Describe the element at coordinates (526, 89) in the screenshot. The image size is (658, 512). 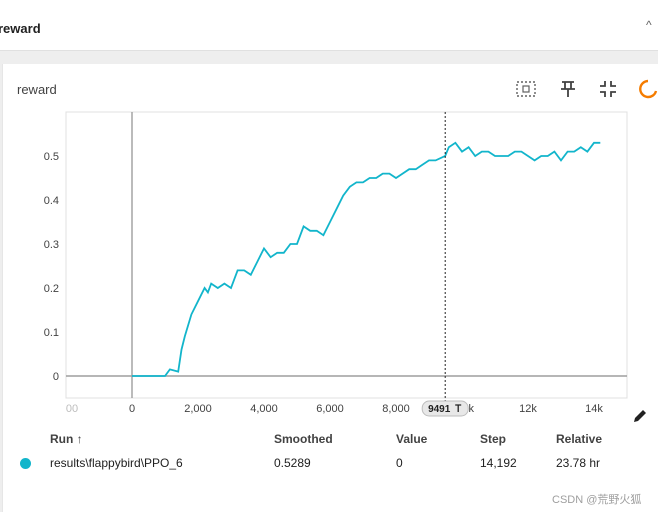
I see `fit-domain-icon` at that location.